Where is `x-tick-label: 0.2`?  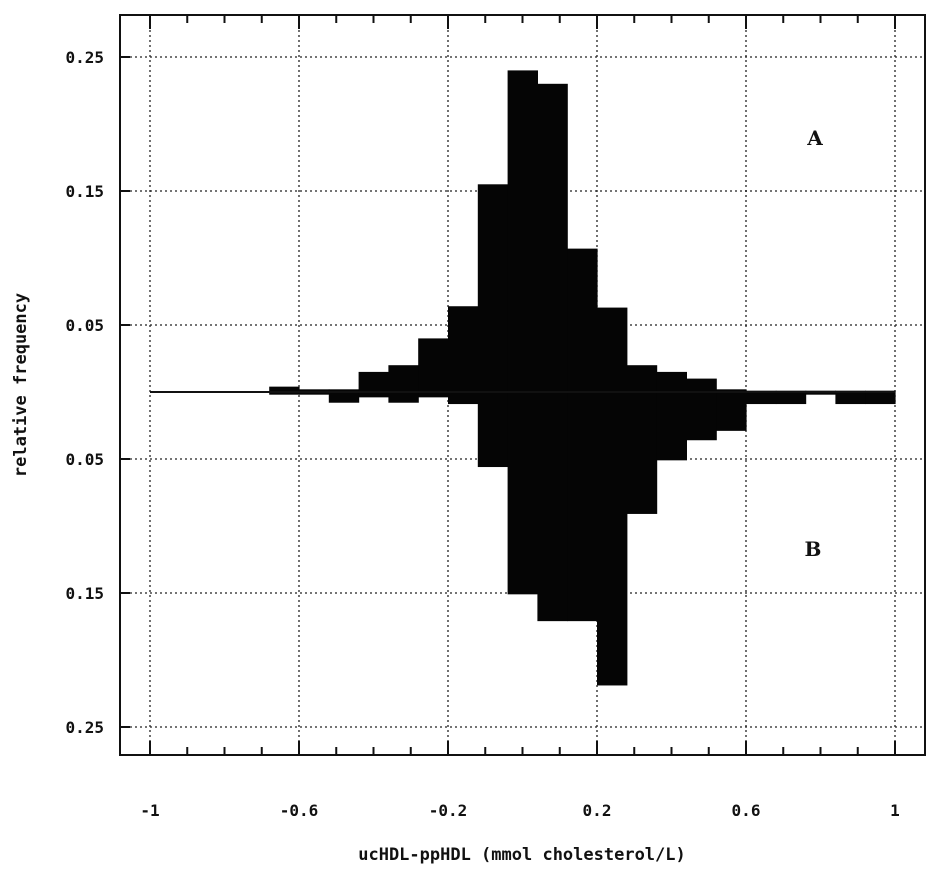
x-tick-label: 0.2 is located at coordinates (597, 810).